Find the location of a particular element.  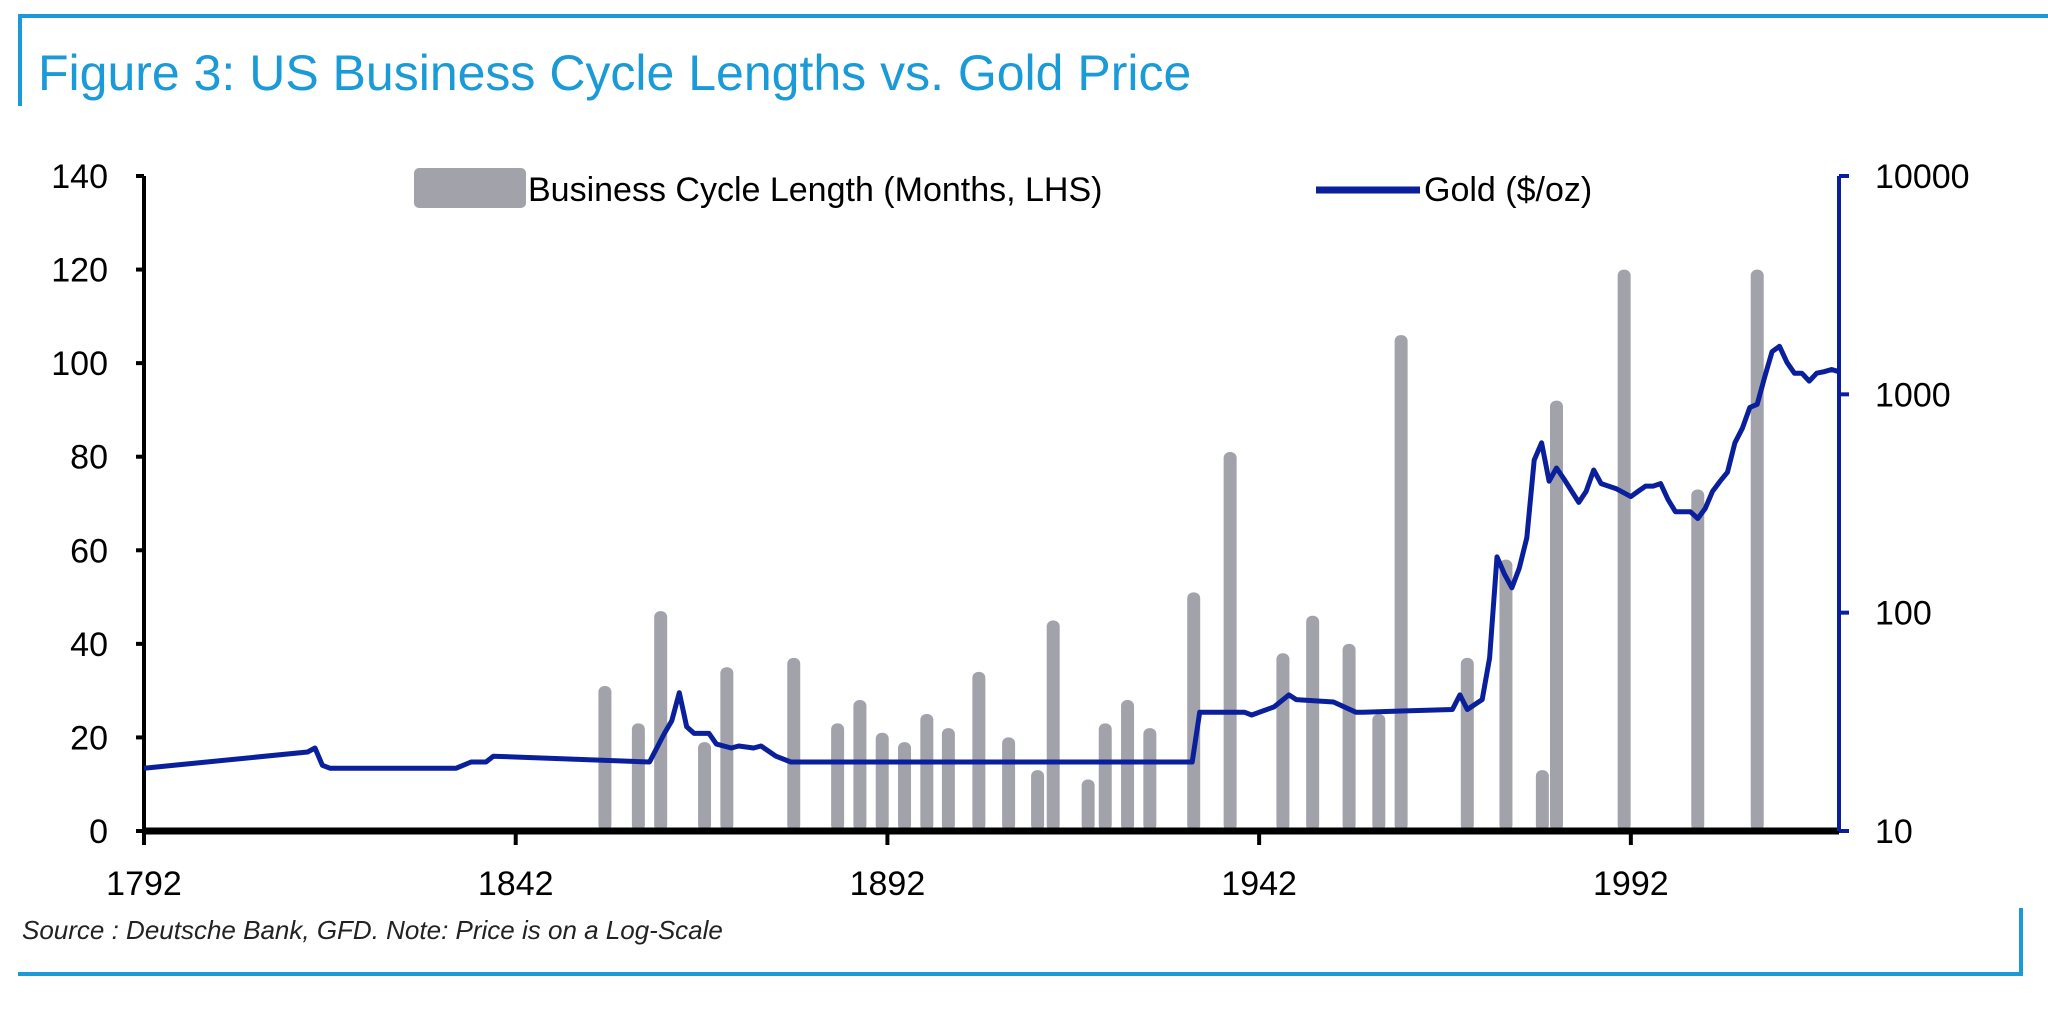

left-axis-tick-label: 20 is located at coordinates (89, 738).